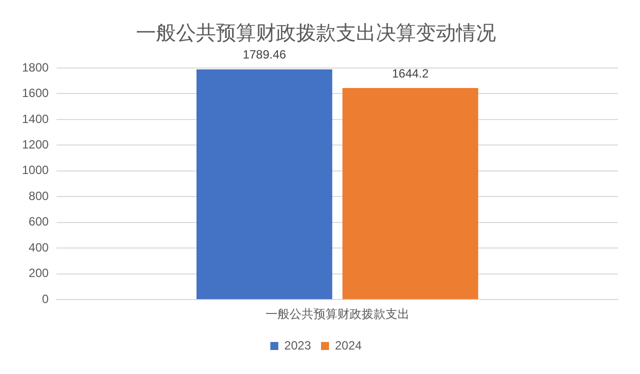 This screenshot has width=640, height=374. What do you see at coordinates (298, 345) in the screenshot?
I see `legend-label: 2023` at bounding box center [298, 345].